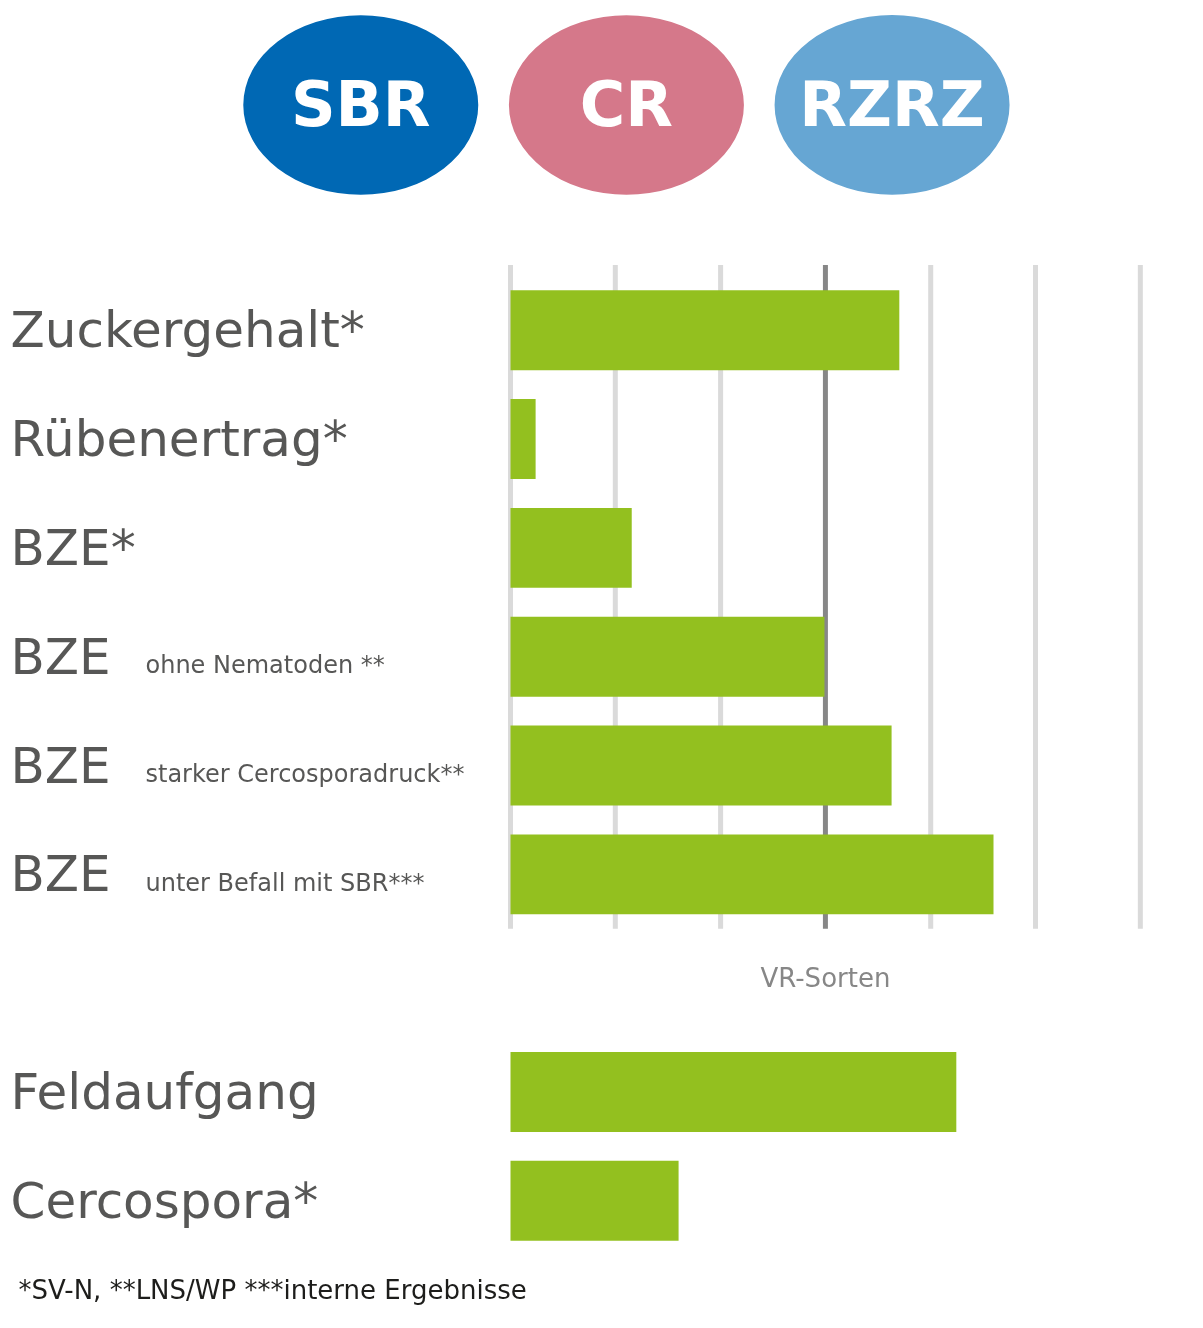 The height and width of the screenshot is (1328, 1203). What do you see at coordinates (164, 1091) in the screenshot?
I see `y-tick-label: Feldaufgang` at bounding box center [164, 1091].